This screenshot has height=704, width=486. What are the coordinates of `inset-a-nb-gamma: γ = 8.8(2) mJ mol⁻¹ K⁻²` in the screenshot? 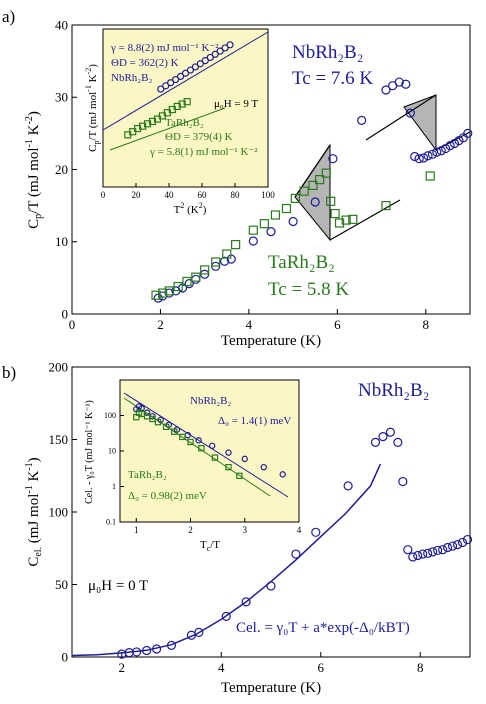 It's located at (164, 48).